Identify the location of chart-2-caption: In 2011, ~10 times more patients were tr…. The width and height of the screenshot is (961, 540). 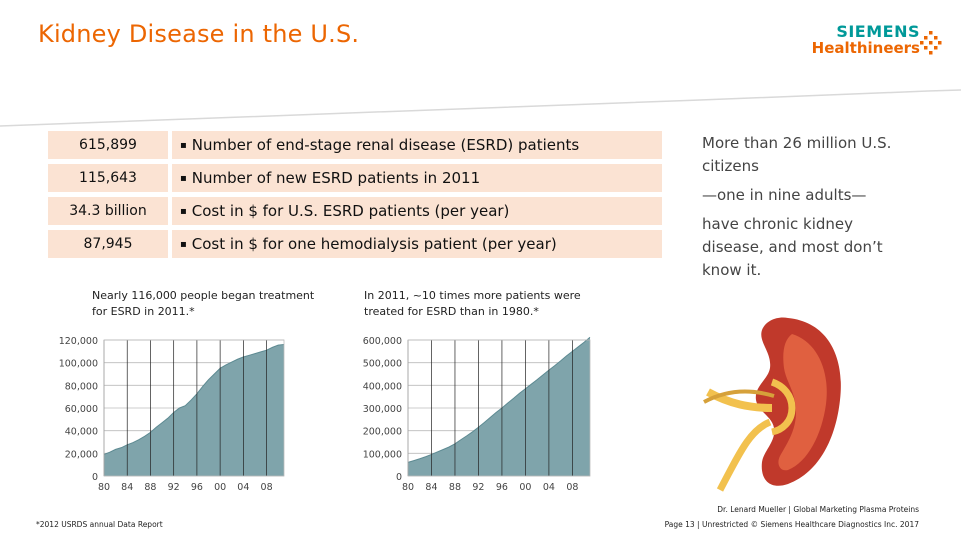
(472, 303).